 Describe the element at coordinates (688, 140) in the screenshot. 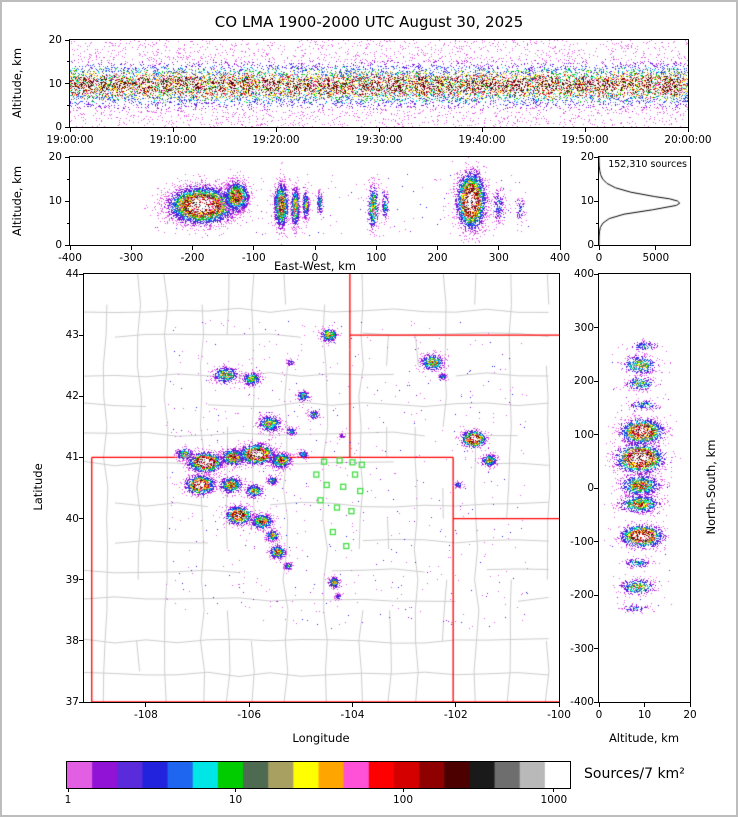

I see `tick-label: 20:00:00` at that location.